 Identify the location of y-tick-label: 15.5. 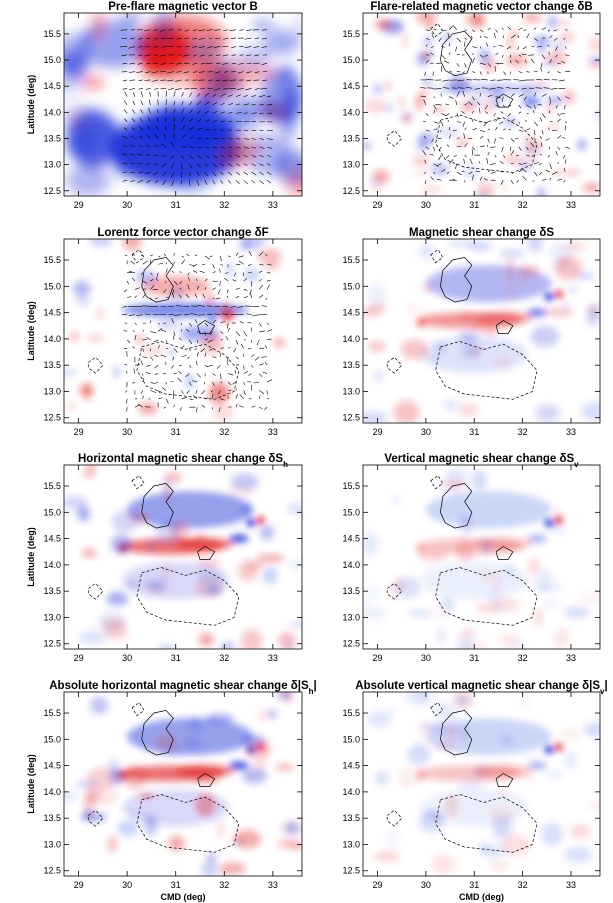
(351, 34).